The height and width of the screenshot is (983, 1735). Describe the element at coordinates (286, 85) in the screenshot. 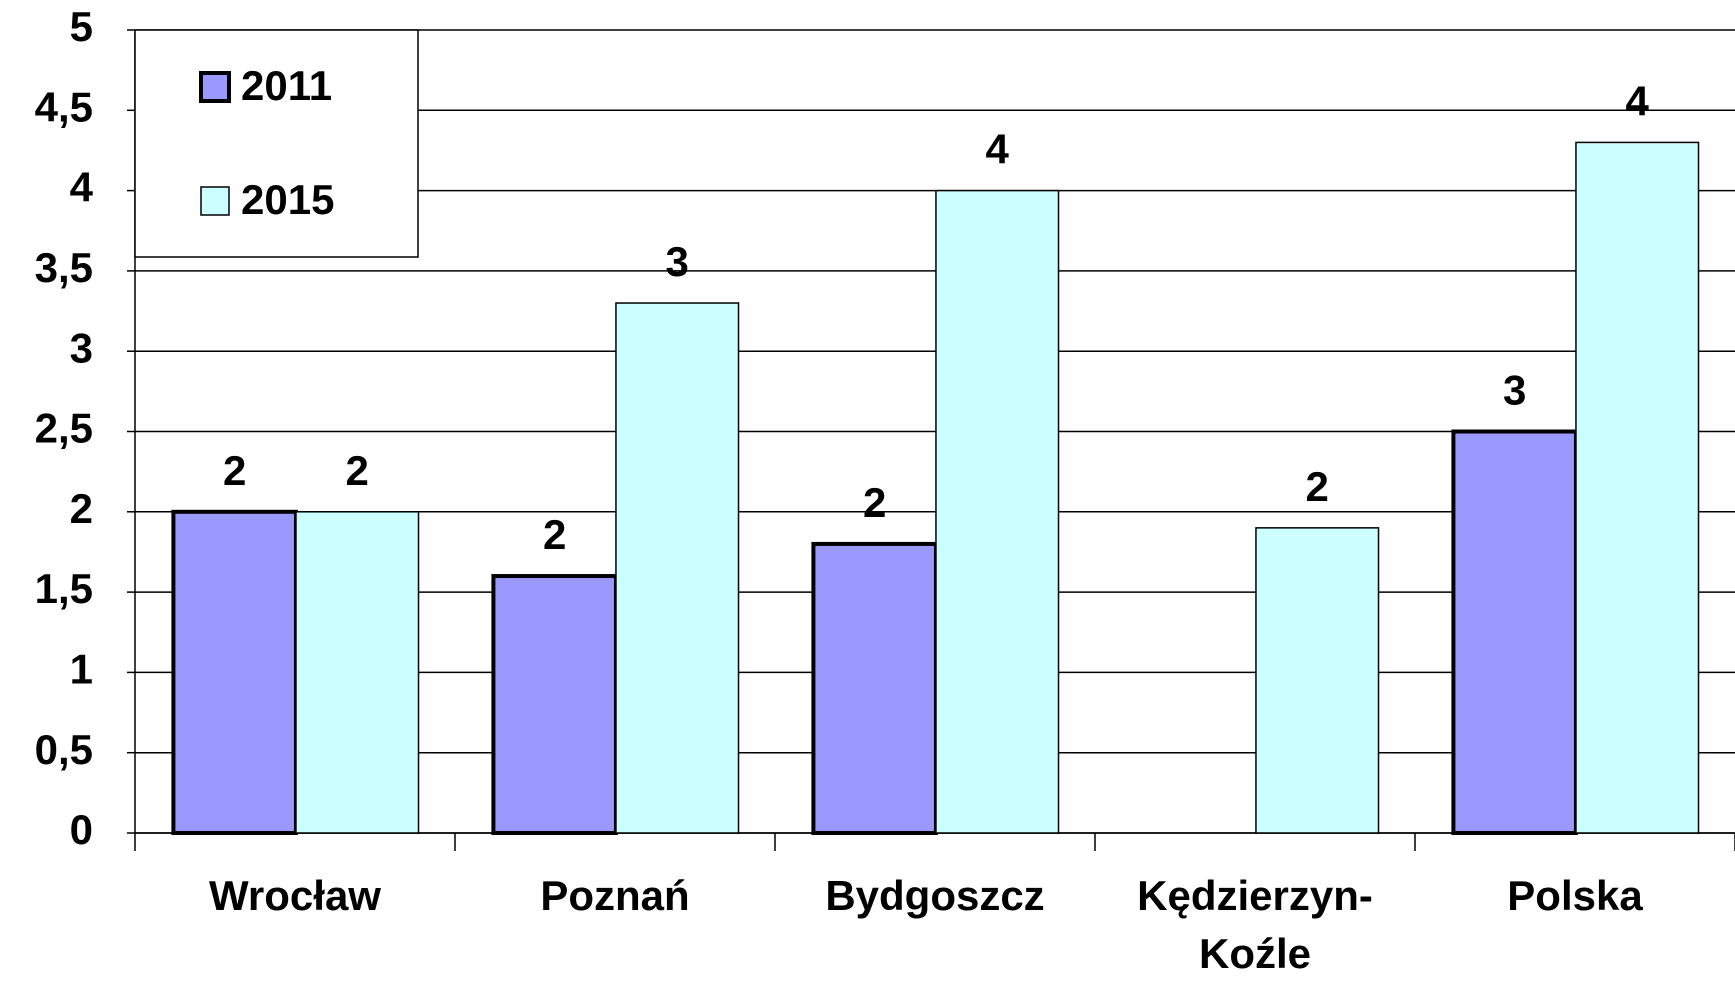

I see `legend-label: 2011` at that location.